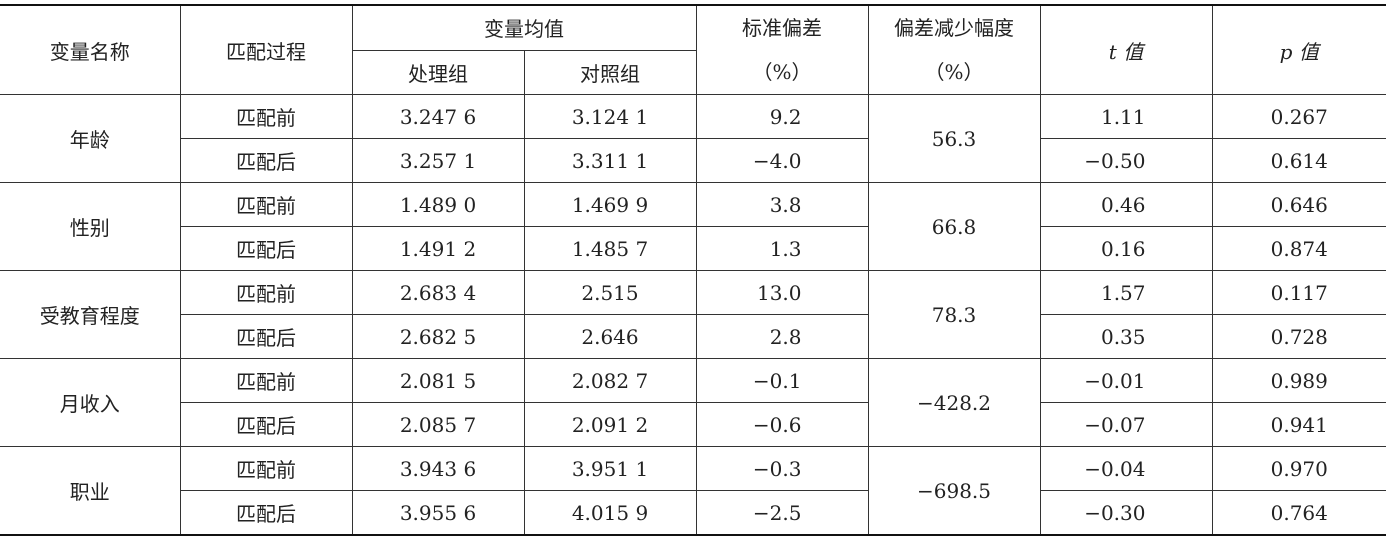  Describe the element at coordinates (438, 72) in the screenshot. I see `header-cell: 处理组` at that location.